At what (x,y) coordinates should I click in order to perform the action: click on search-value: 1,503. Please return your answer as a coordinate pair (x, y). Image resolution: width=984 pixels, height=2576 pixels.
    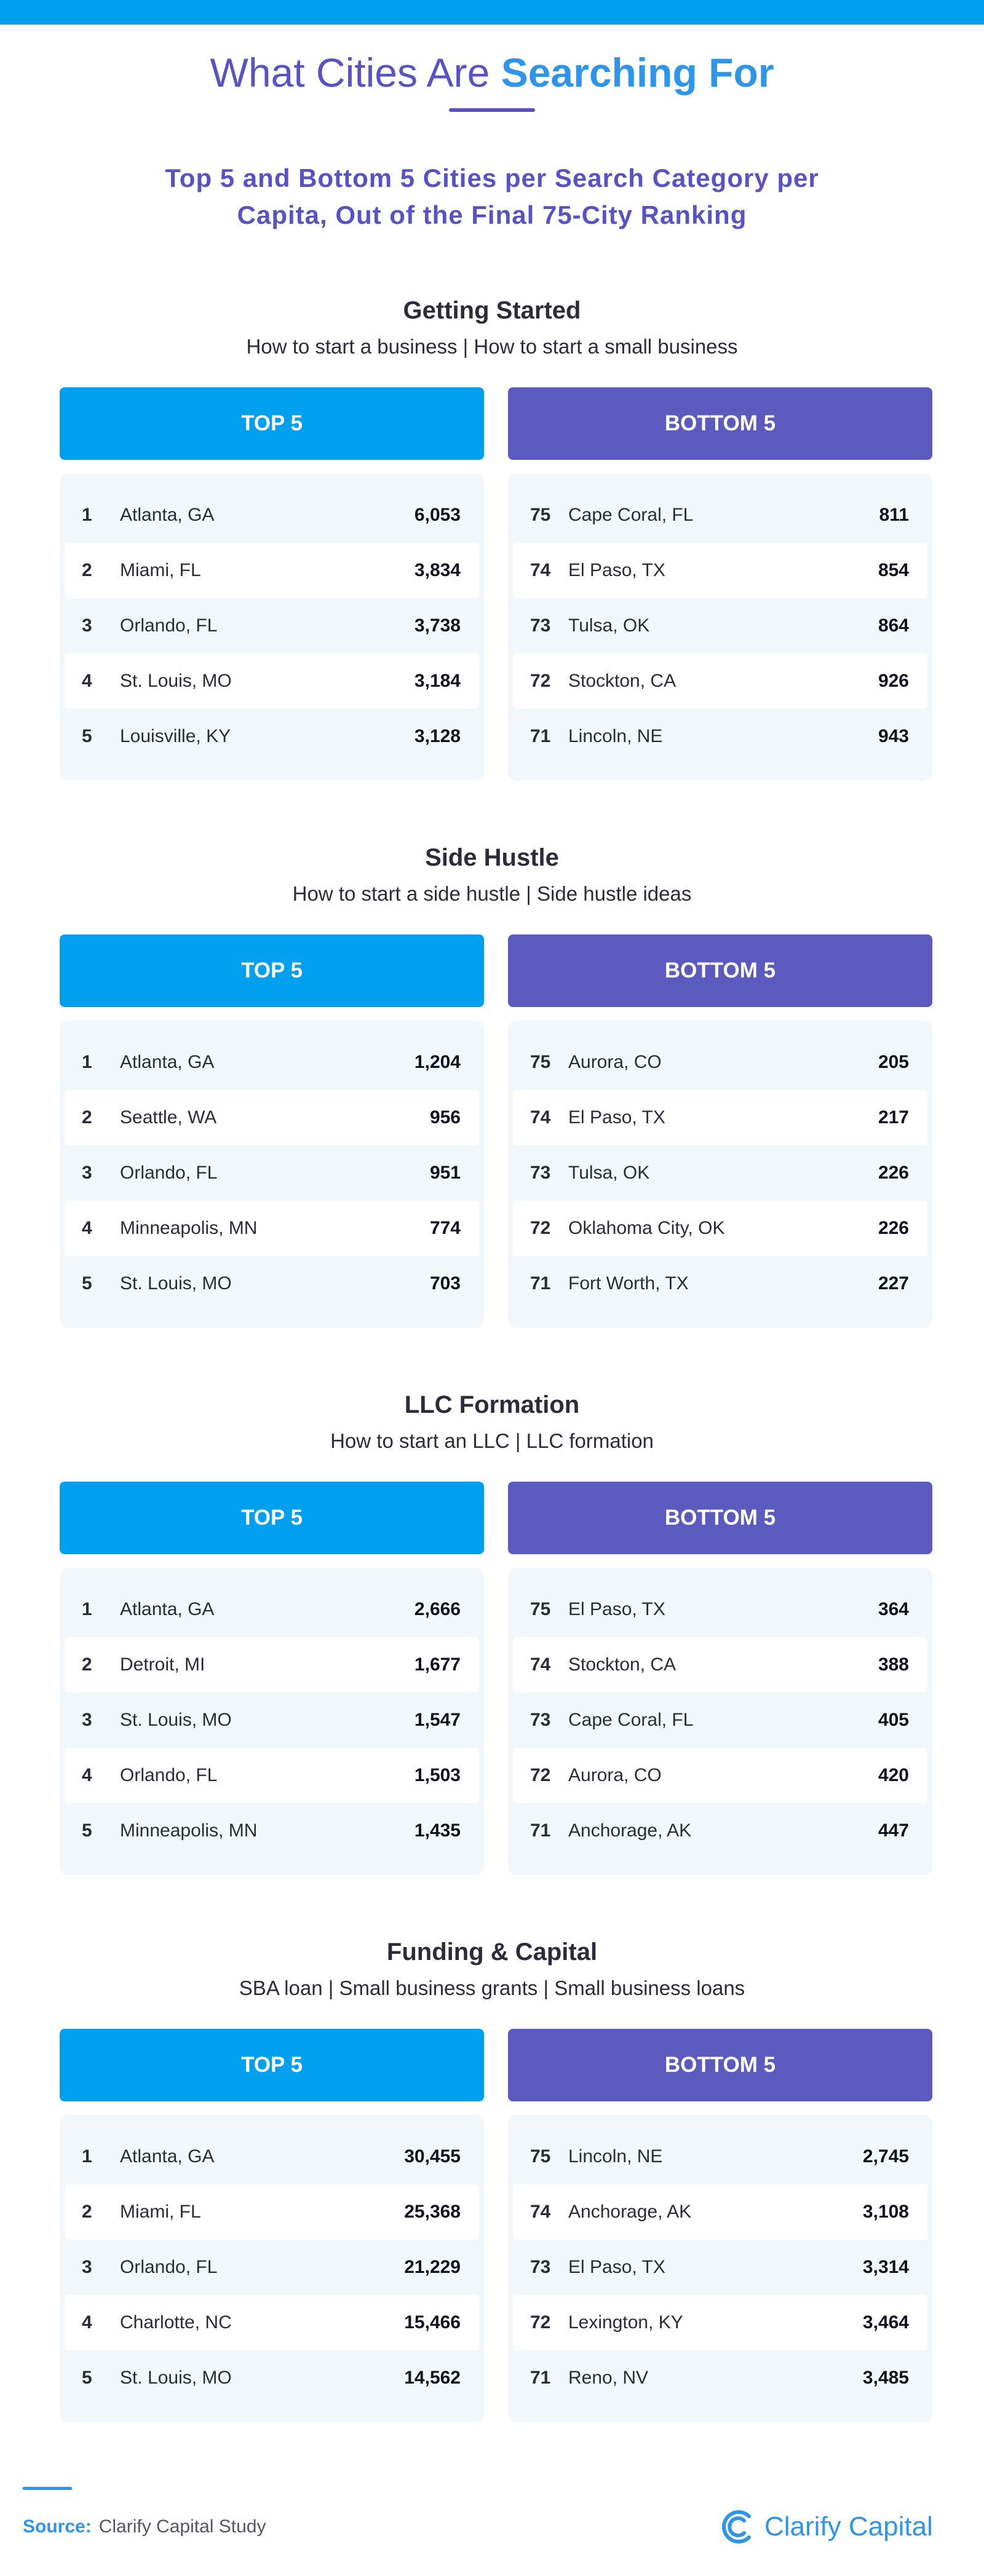
    Looking at the image, I should click on (437, 1775).